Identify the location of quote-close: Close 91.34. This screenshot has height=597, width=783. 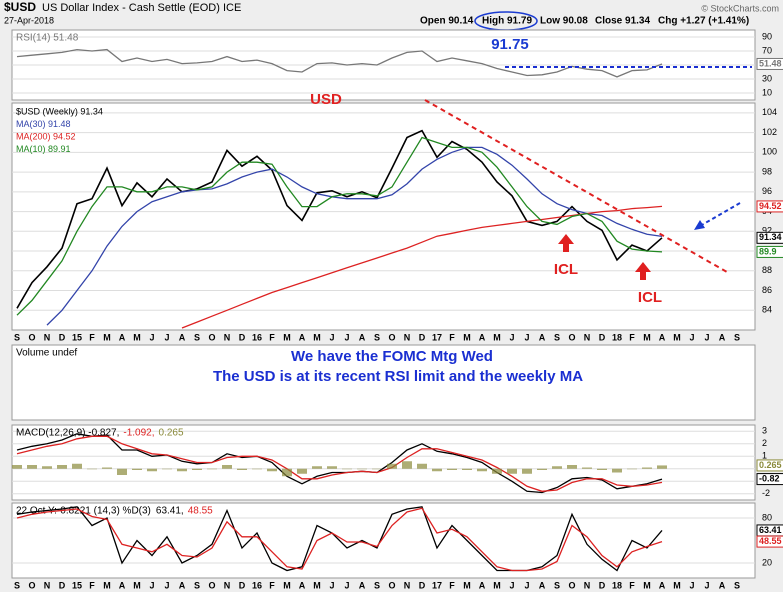
(622, 21).